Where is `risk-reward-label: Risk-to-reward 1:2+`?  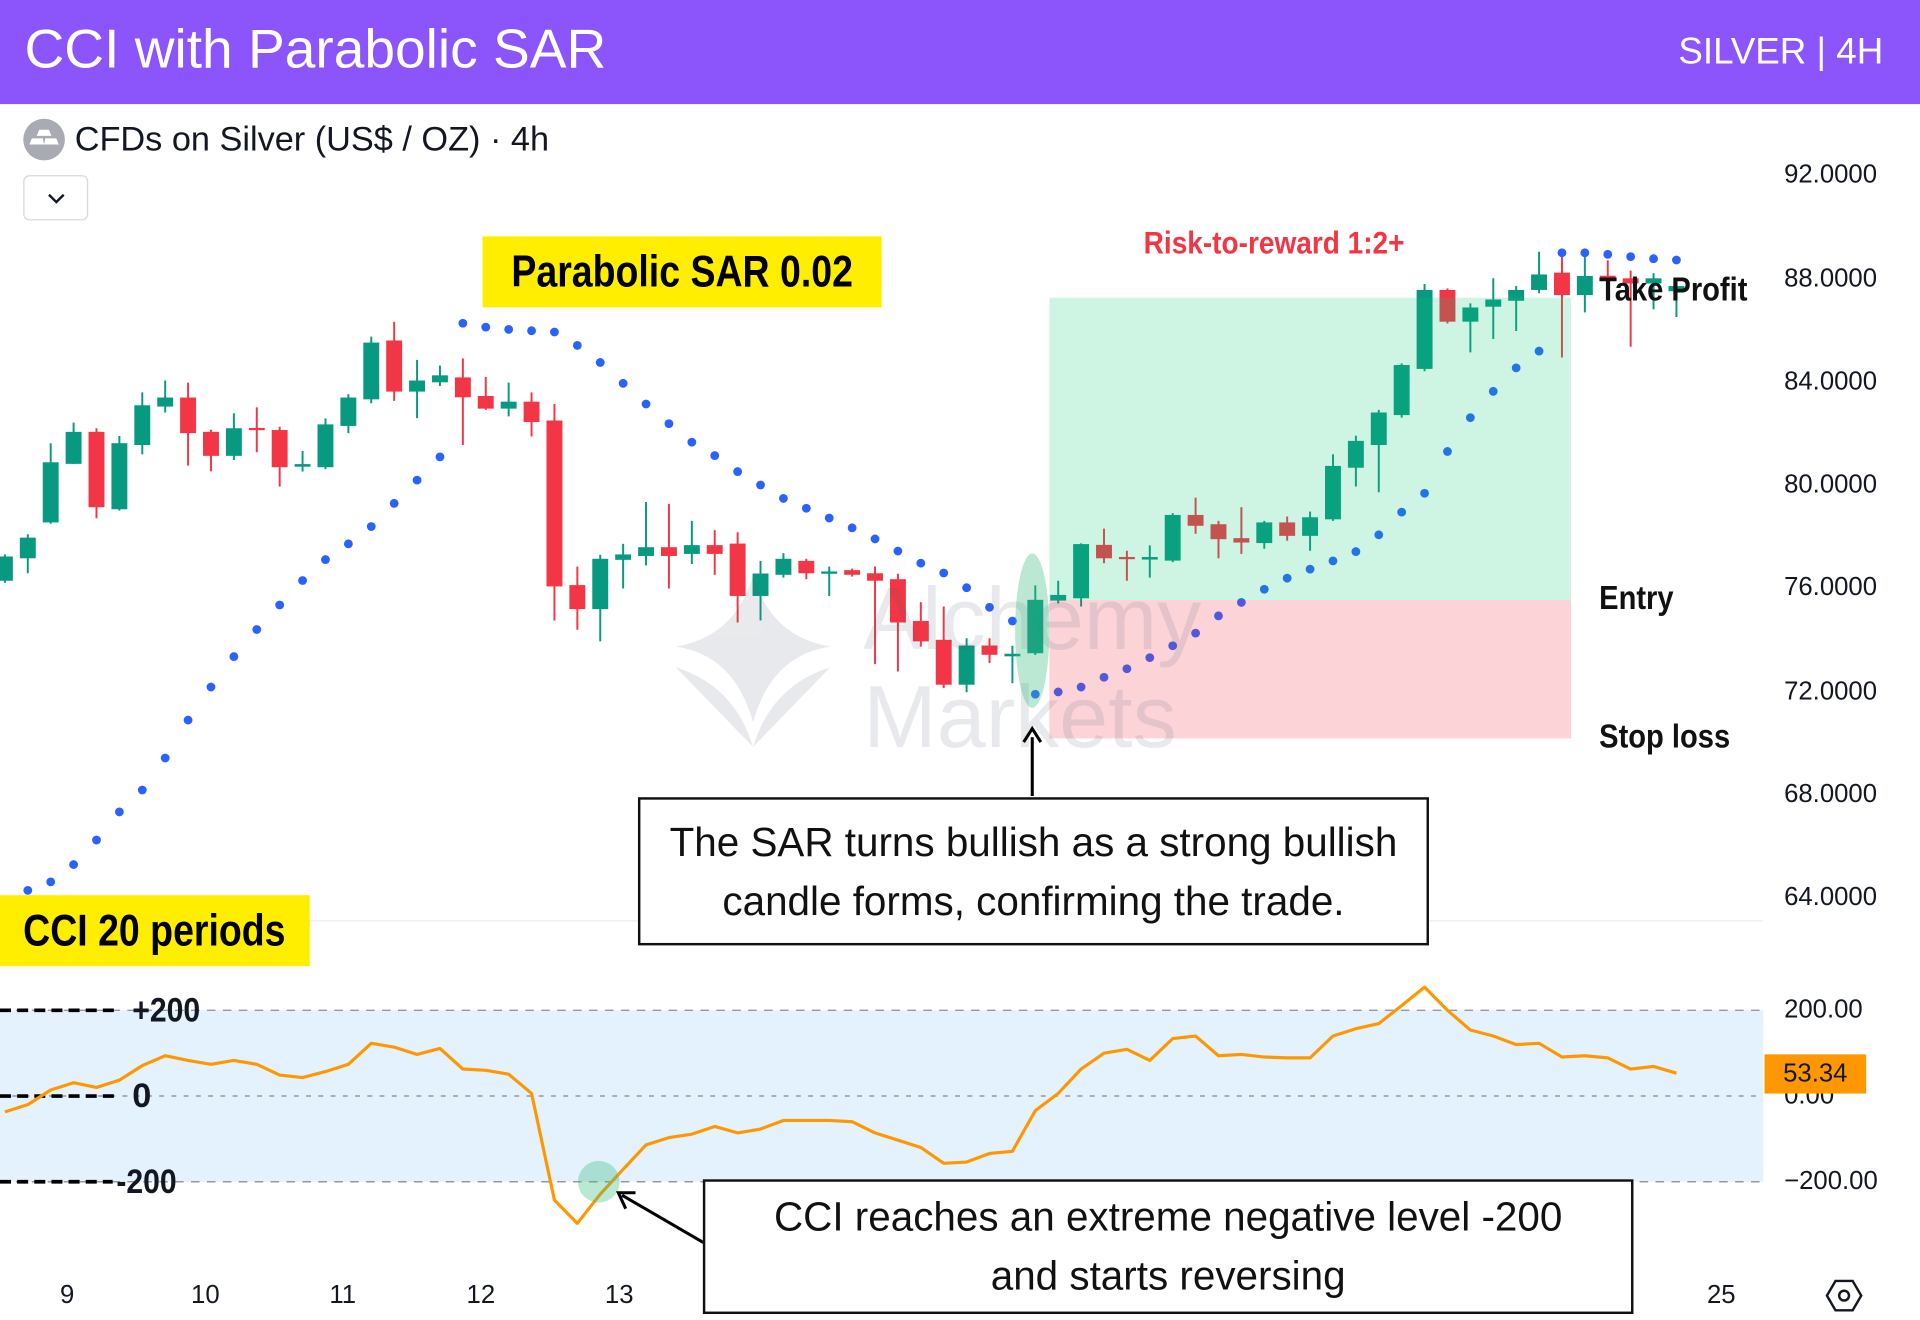 risk-reward-label: Risk-to-reward 1:2+ is located at coordinates (1274, 243).